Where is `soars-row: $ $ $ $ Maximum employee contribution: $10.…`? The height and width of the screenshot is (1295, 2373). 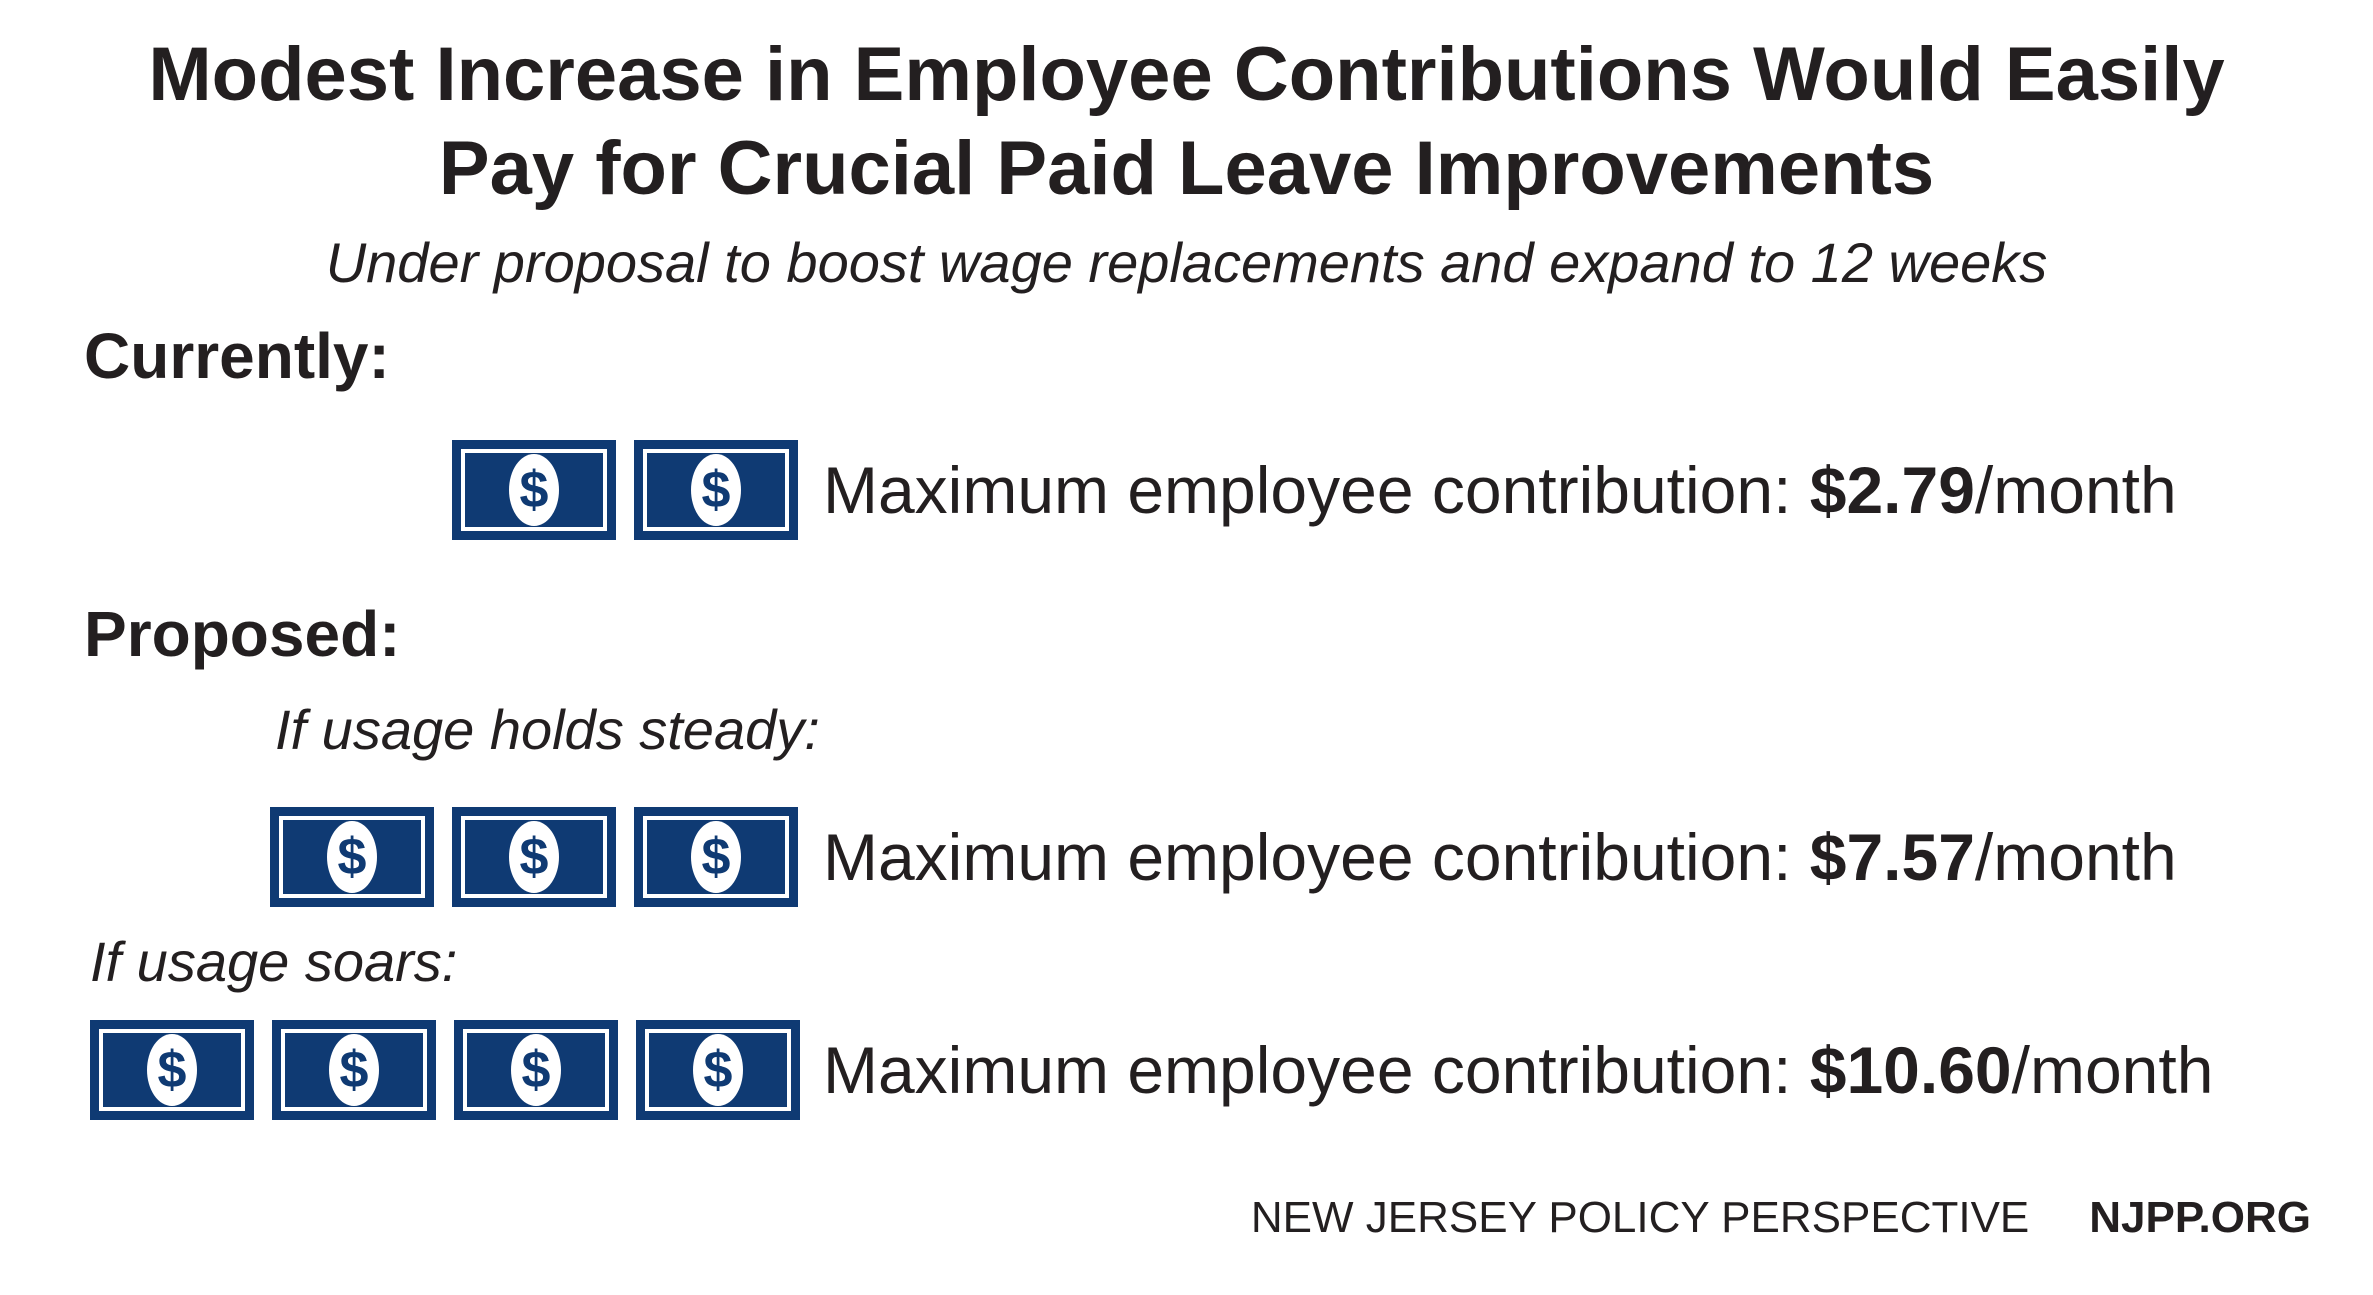 soars-row: $ $ $ $ Maximum employee contribution: $10.… is located at coordinates (1186, 1070).